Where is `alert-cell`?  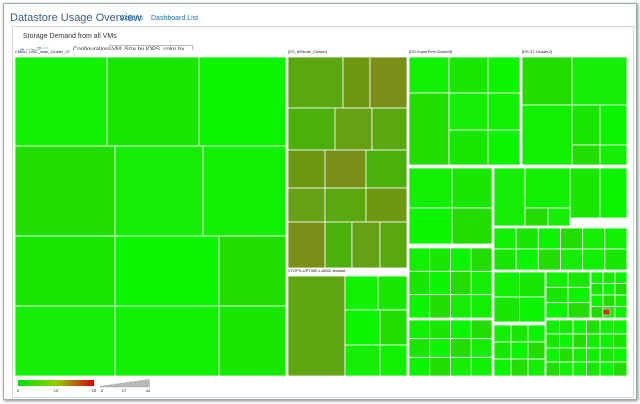 alert-cell is located at coordinates (606, 312).